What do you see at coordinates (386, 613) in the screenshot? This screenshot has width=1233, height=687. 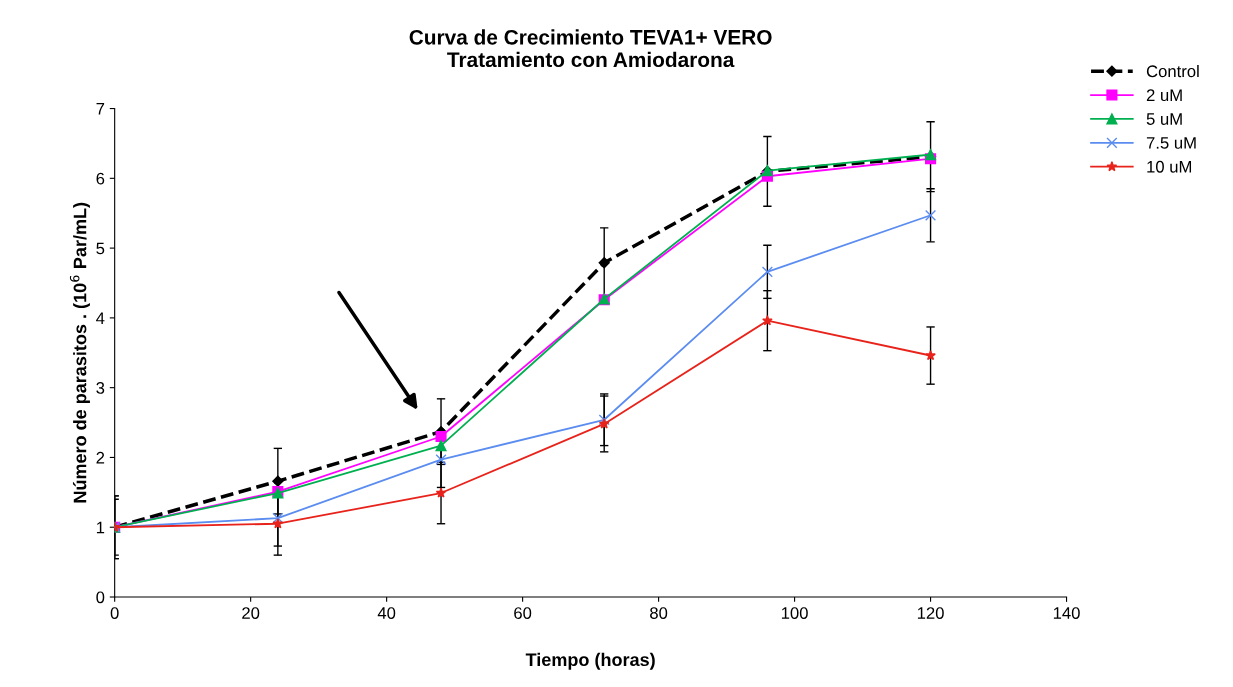 I see `x-tick-label: 40` at bounding box center [386, 613].